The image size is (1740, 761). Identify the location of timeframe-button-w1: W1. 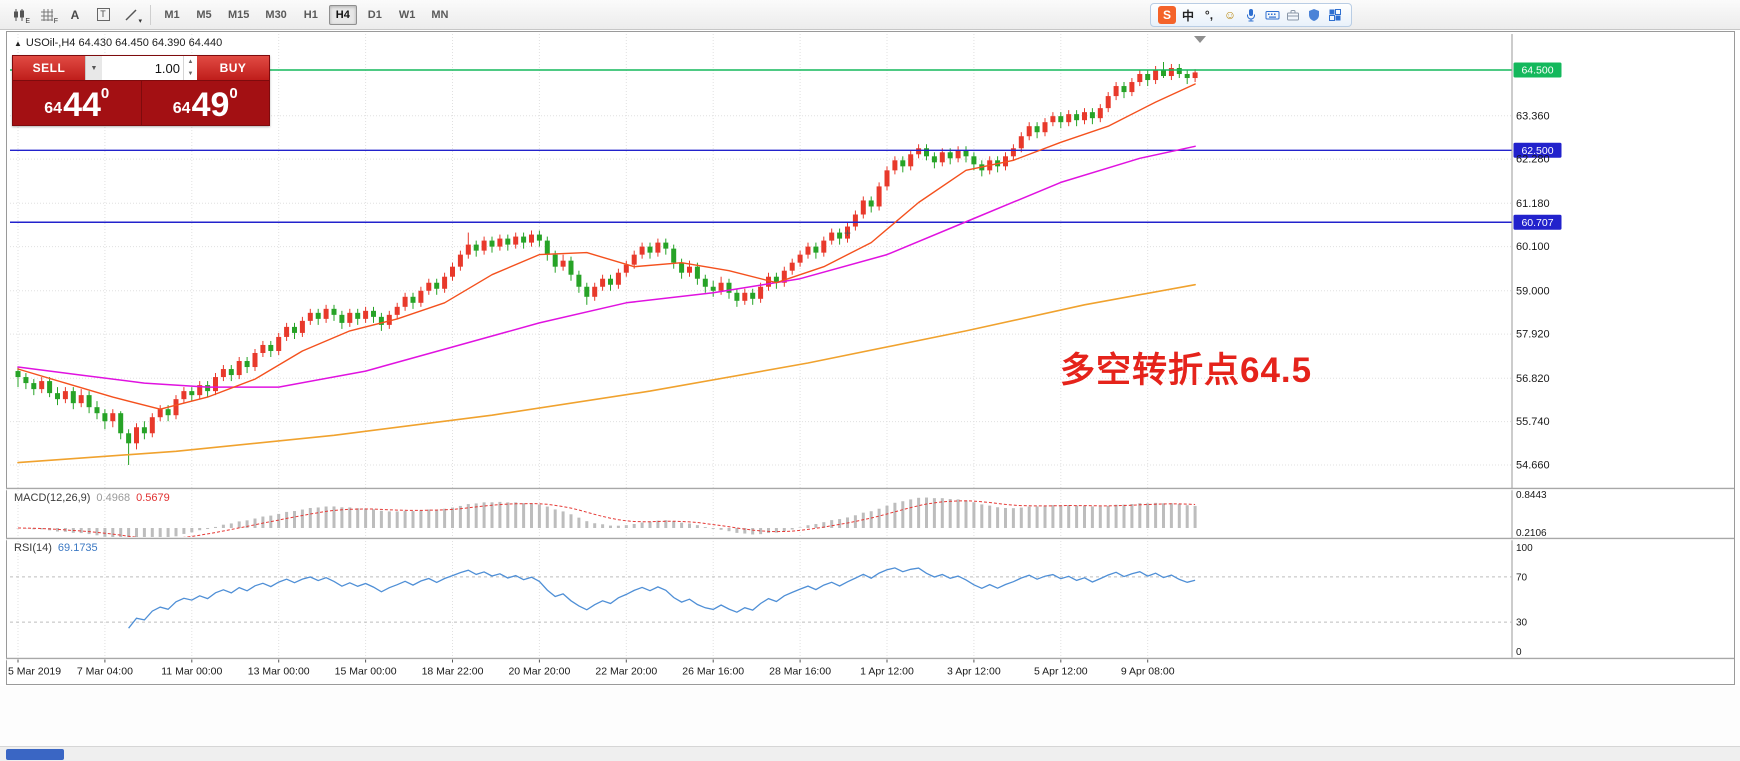
(407, 14).